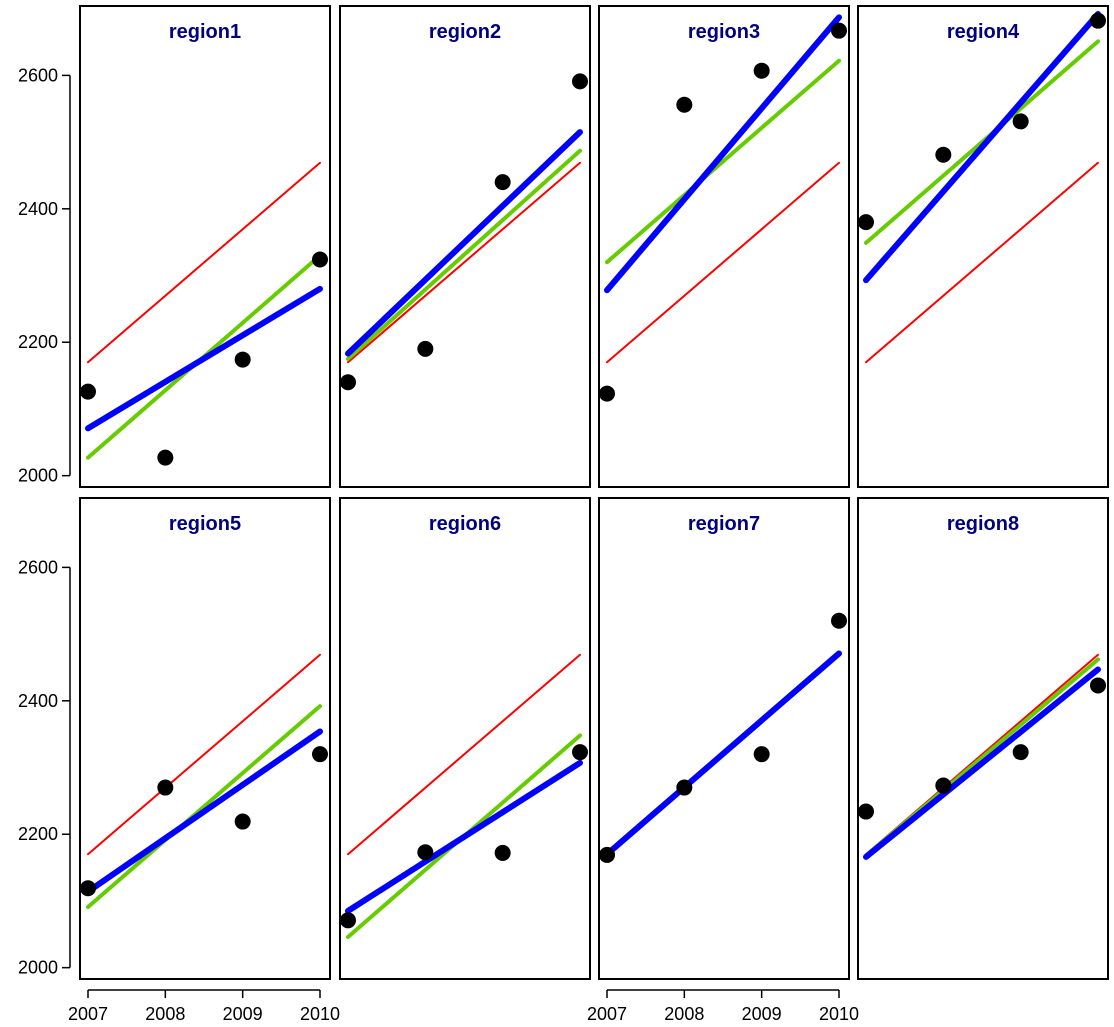  I want to click on panel-title: region4, so click(983, 32).